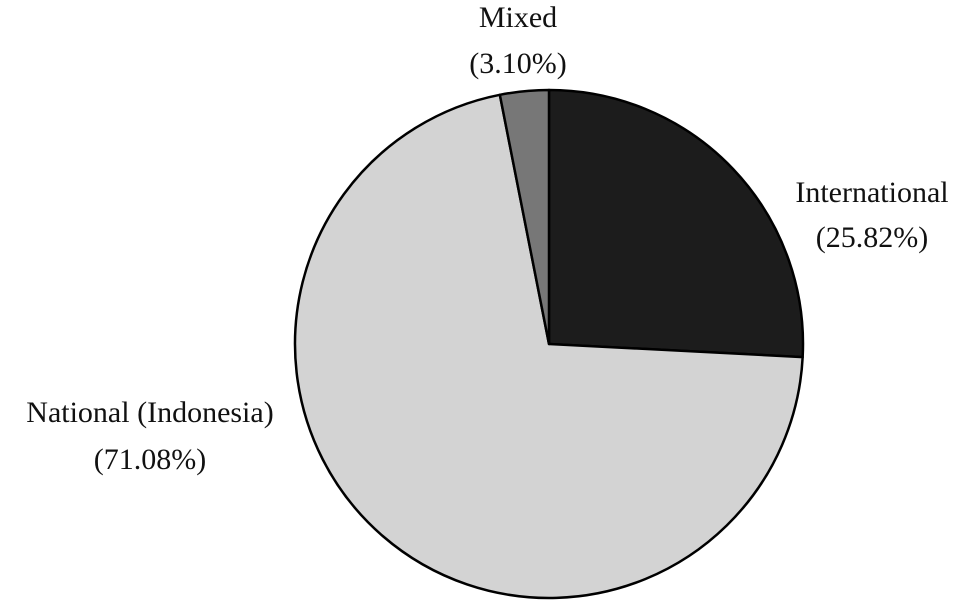  Describe the element at coordinates (871, 192) in the screenshot. I see `slice-label: International` at that location.